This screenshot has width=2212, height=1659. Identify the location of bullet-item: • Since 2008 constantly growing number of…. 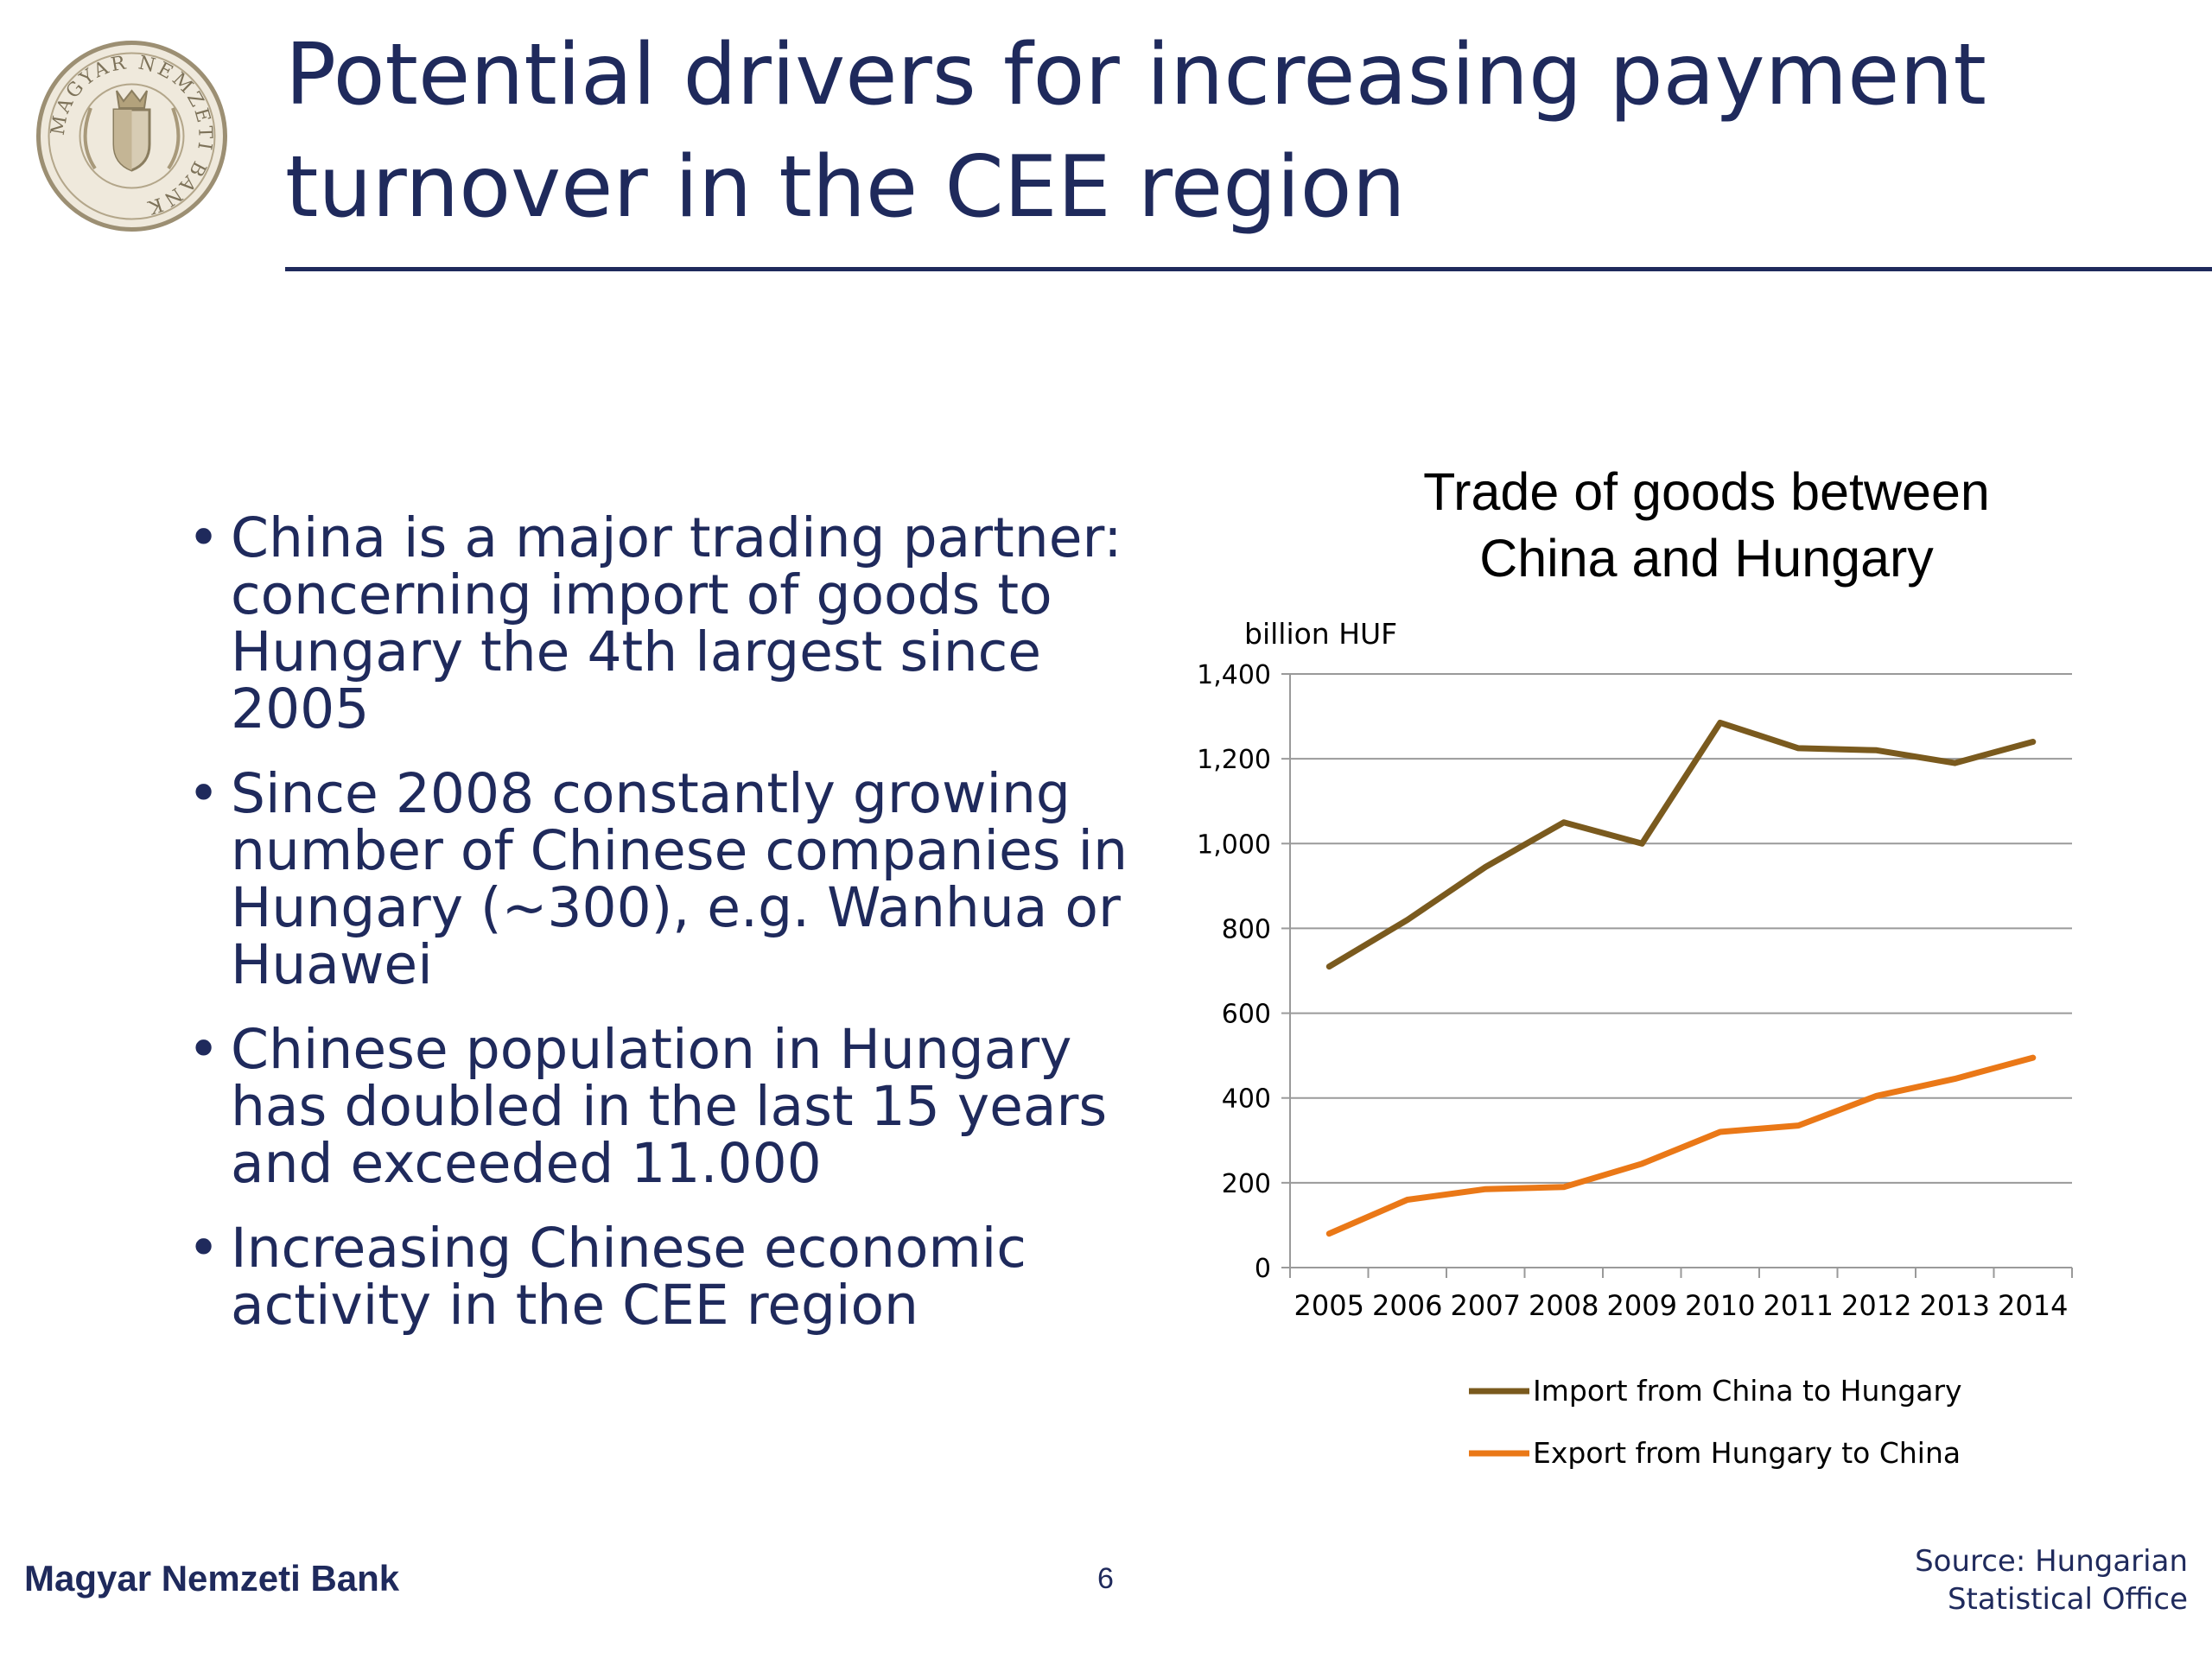
(667, 880).